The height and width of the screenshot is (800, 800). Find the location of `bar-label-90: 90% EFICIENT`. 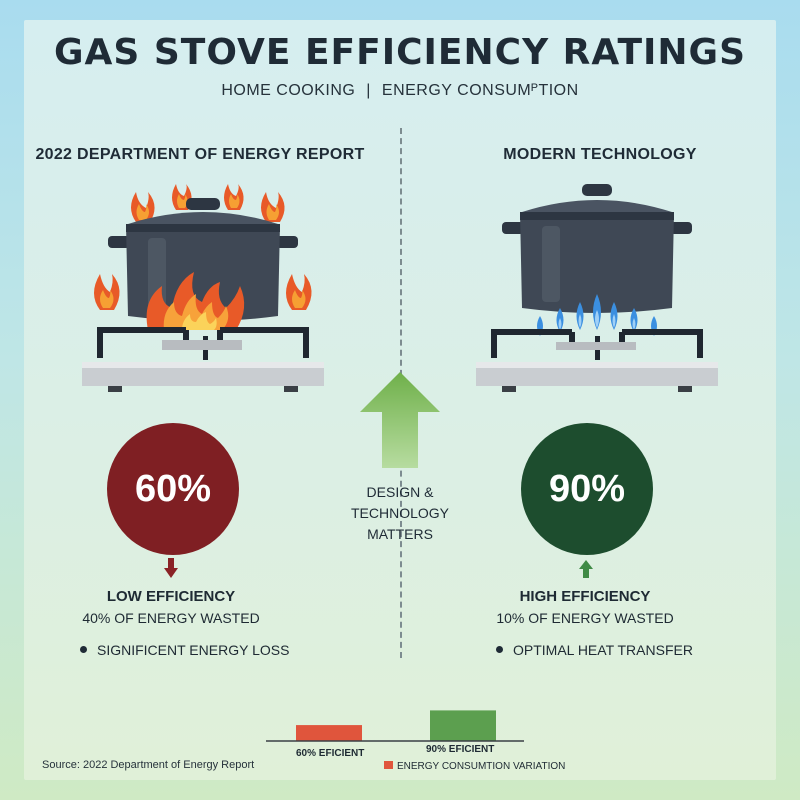

bar-label-90: 90% EFICIENT is located at coordinates (460, 749).